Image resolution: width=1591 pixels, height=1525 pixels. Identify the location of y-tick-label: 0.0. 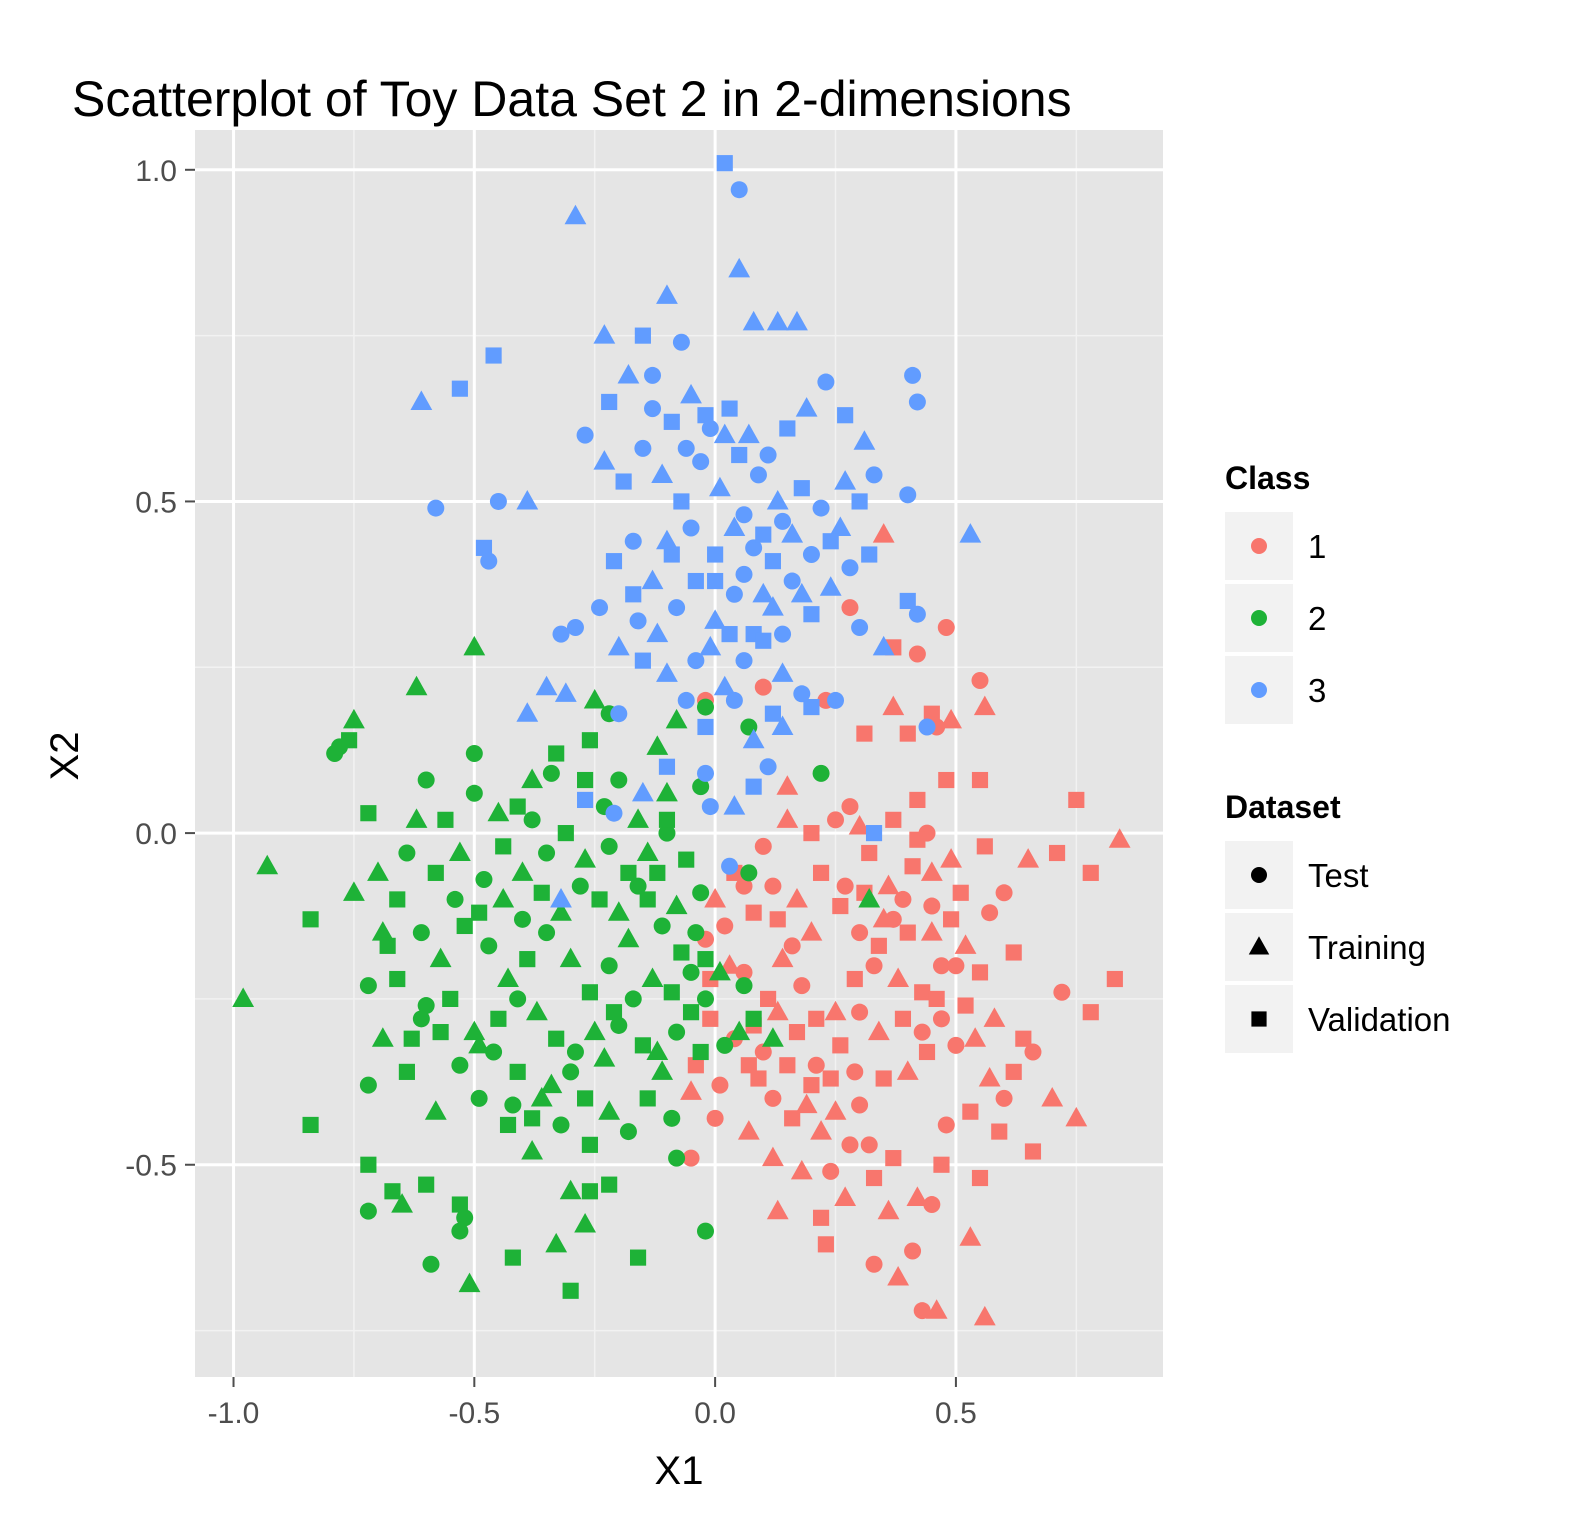
(156, 834).